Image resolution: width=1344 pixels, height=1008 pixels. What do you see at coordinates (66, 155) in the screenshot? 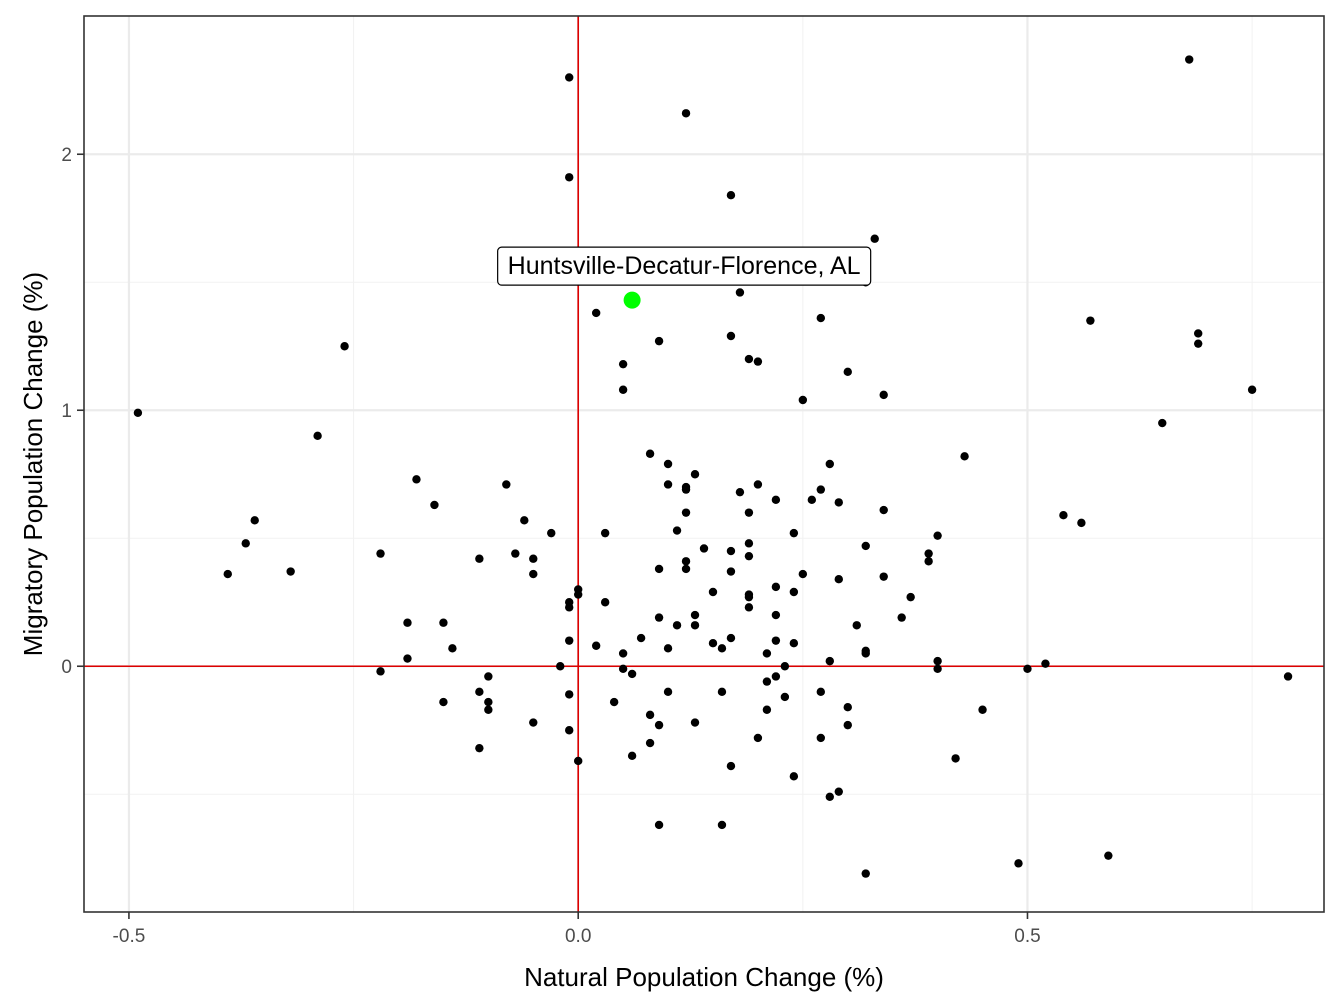
I see `y-tick-label: 2` at bounding box center [66, 155].